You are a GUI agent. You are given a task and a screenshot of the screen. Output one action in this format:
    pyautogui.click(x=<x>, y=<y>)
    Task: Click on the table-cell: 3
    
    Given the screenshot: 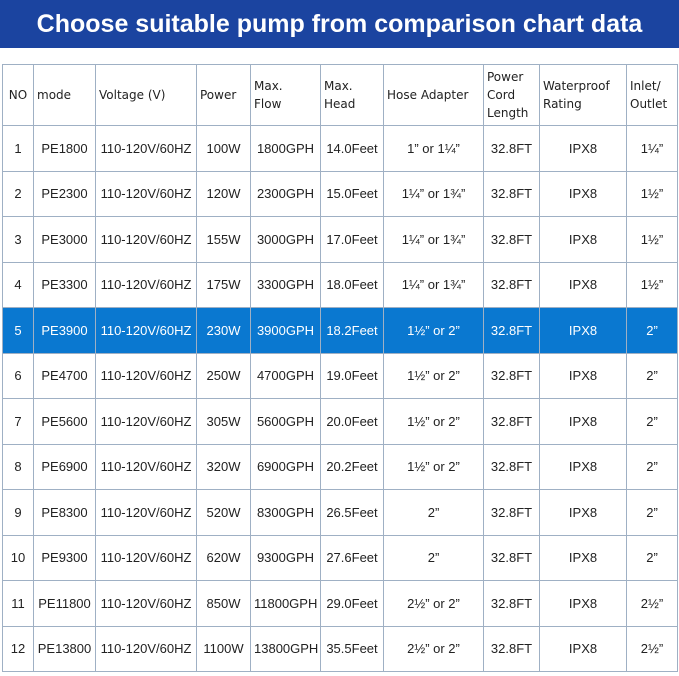 What is the action you would take?
    pyautogui.click(x=18, y=239)
    